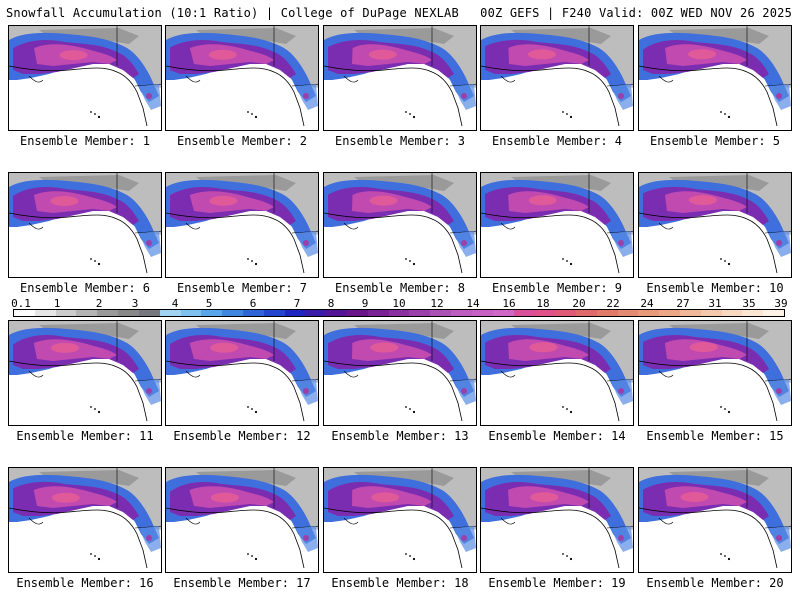  I want to click on ensemble-member-label: Ensemble Member: 3, so click(400, 141).